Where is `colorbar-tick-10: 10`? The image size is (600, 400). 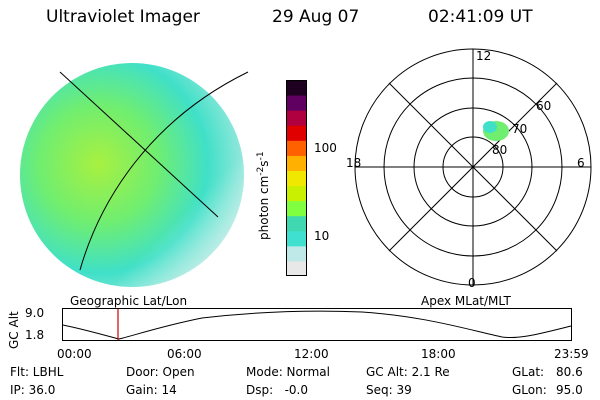 colorbar-tick-10: 10 is located at coordinates (322, 236).